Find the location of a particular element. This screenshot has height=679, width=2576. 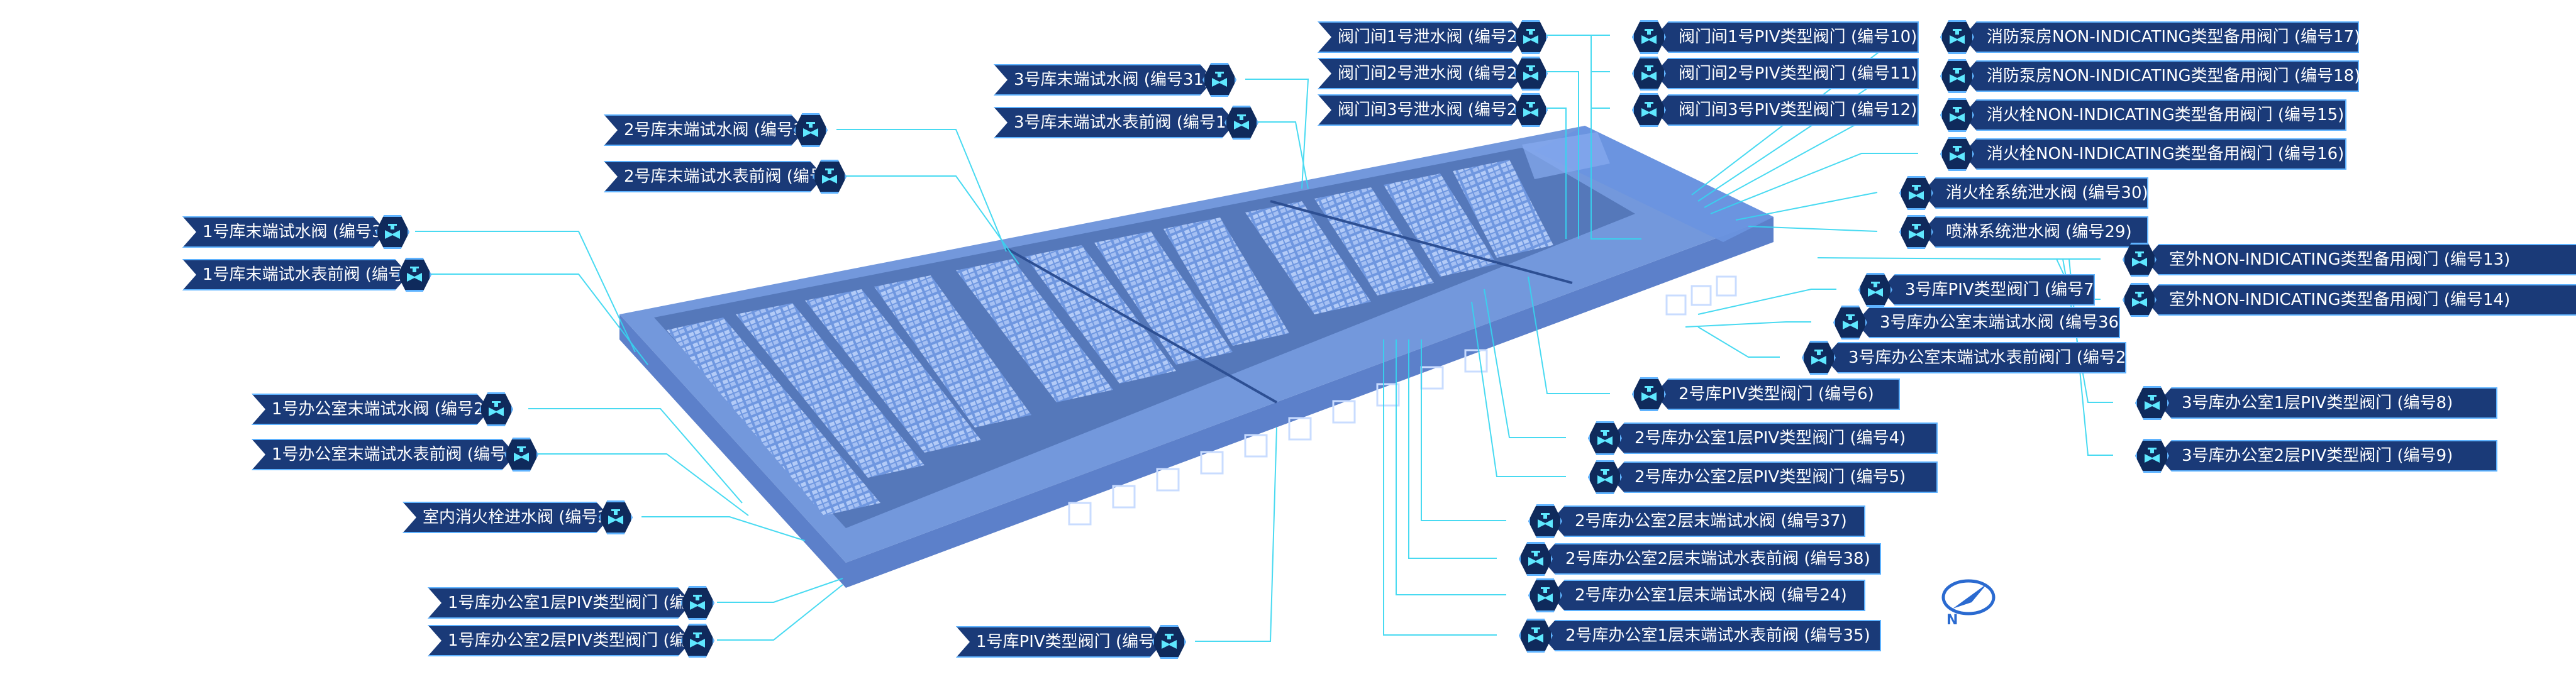

valve-label-v33: 1号库末端试水阀 (编号33) is located at coordinates (284, 232).